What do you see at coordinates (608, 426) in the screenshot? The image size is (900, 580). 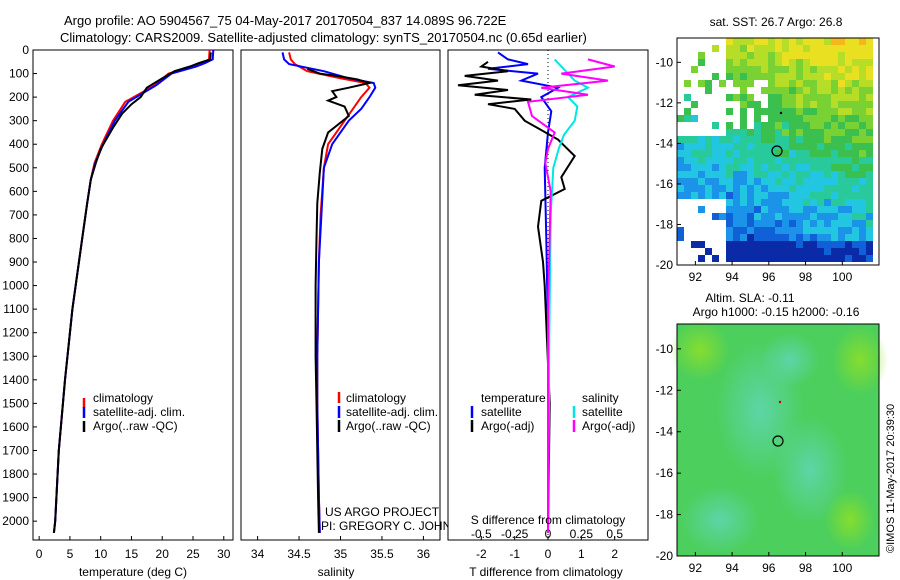 I see `legend-s-argo: Argo(-adj)` at bounding box center [608, 426].